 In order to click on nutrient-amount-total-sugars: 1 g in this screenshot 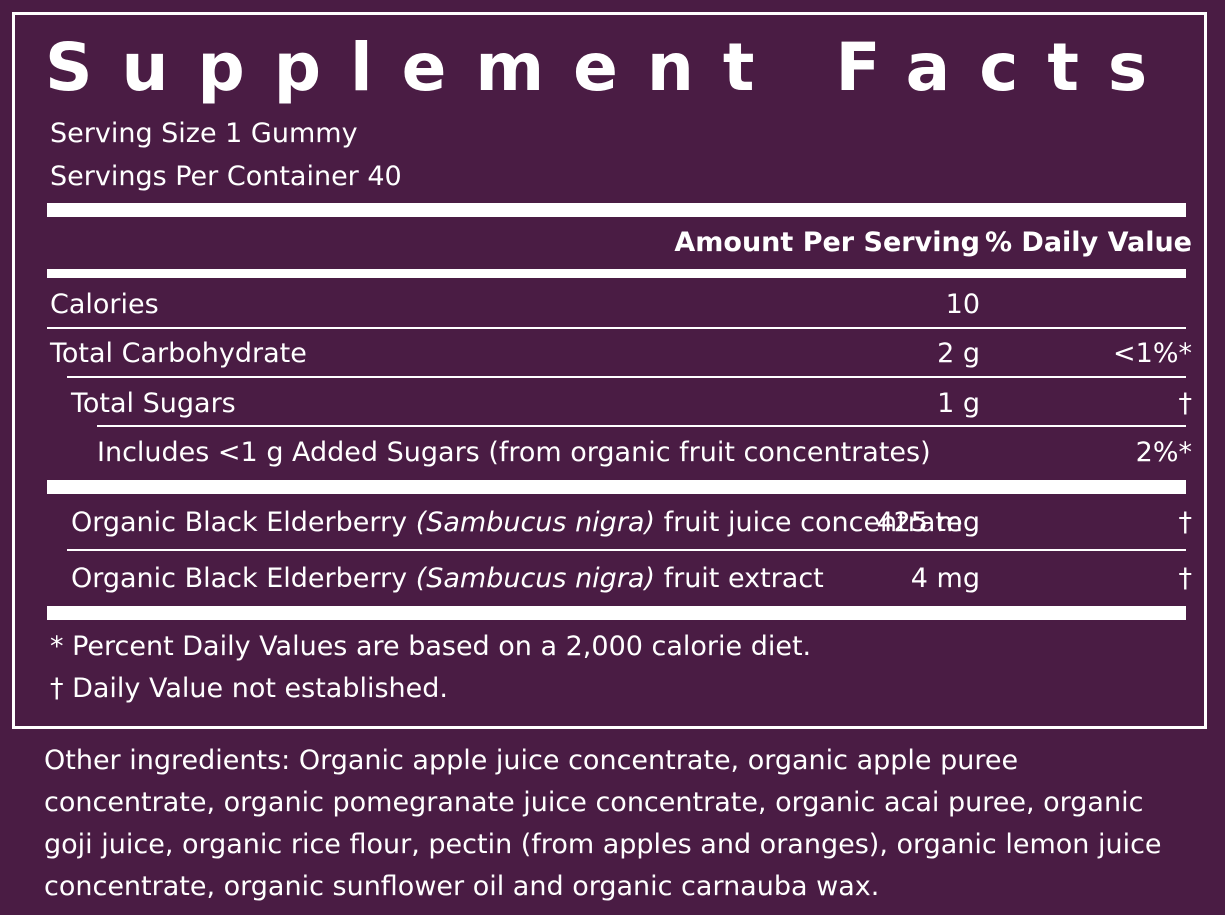, I will do `click(958, 403)`.